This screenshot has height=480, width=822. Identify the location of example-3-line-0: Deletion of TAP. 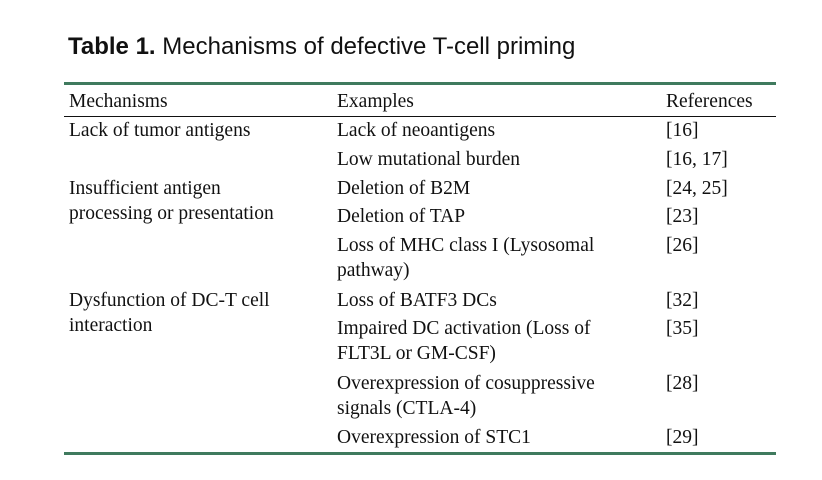
(401, 216).